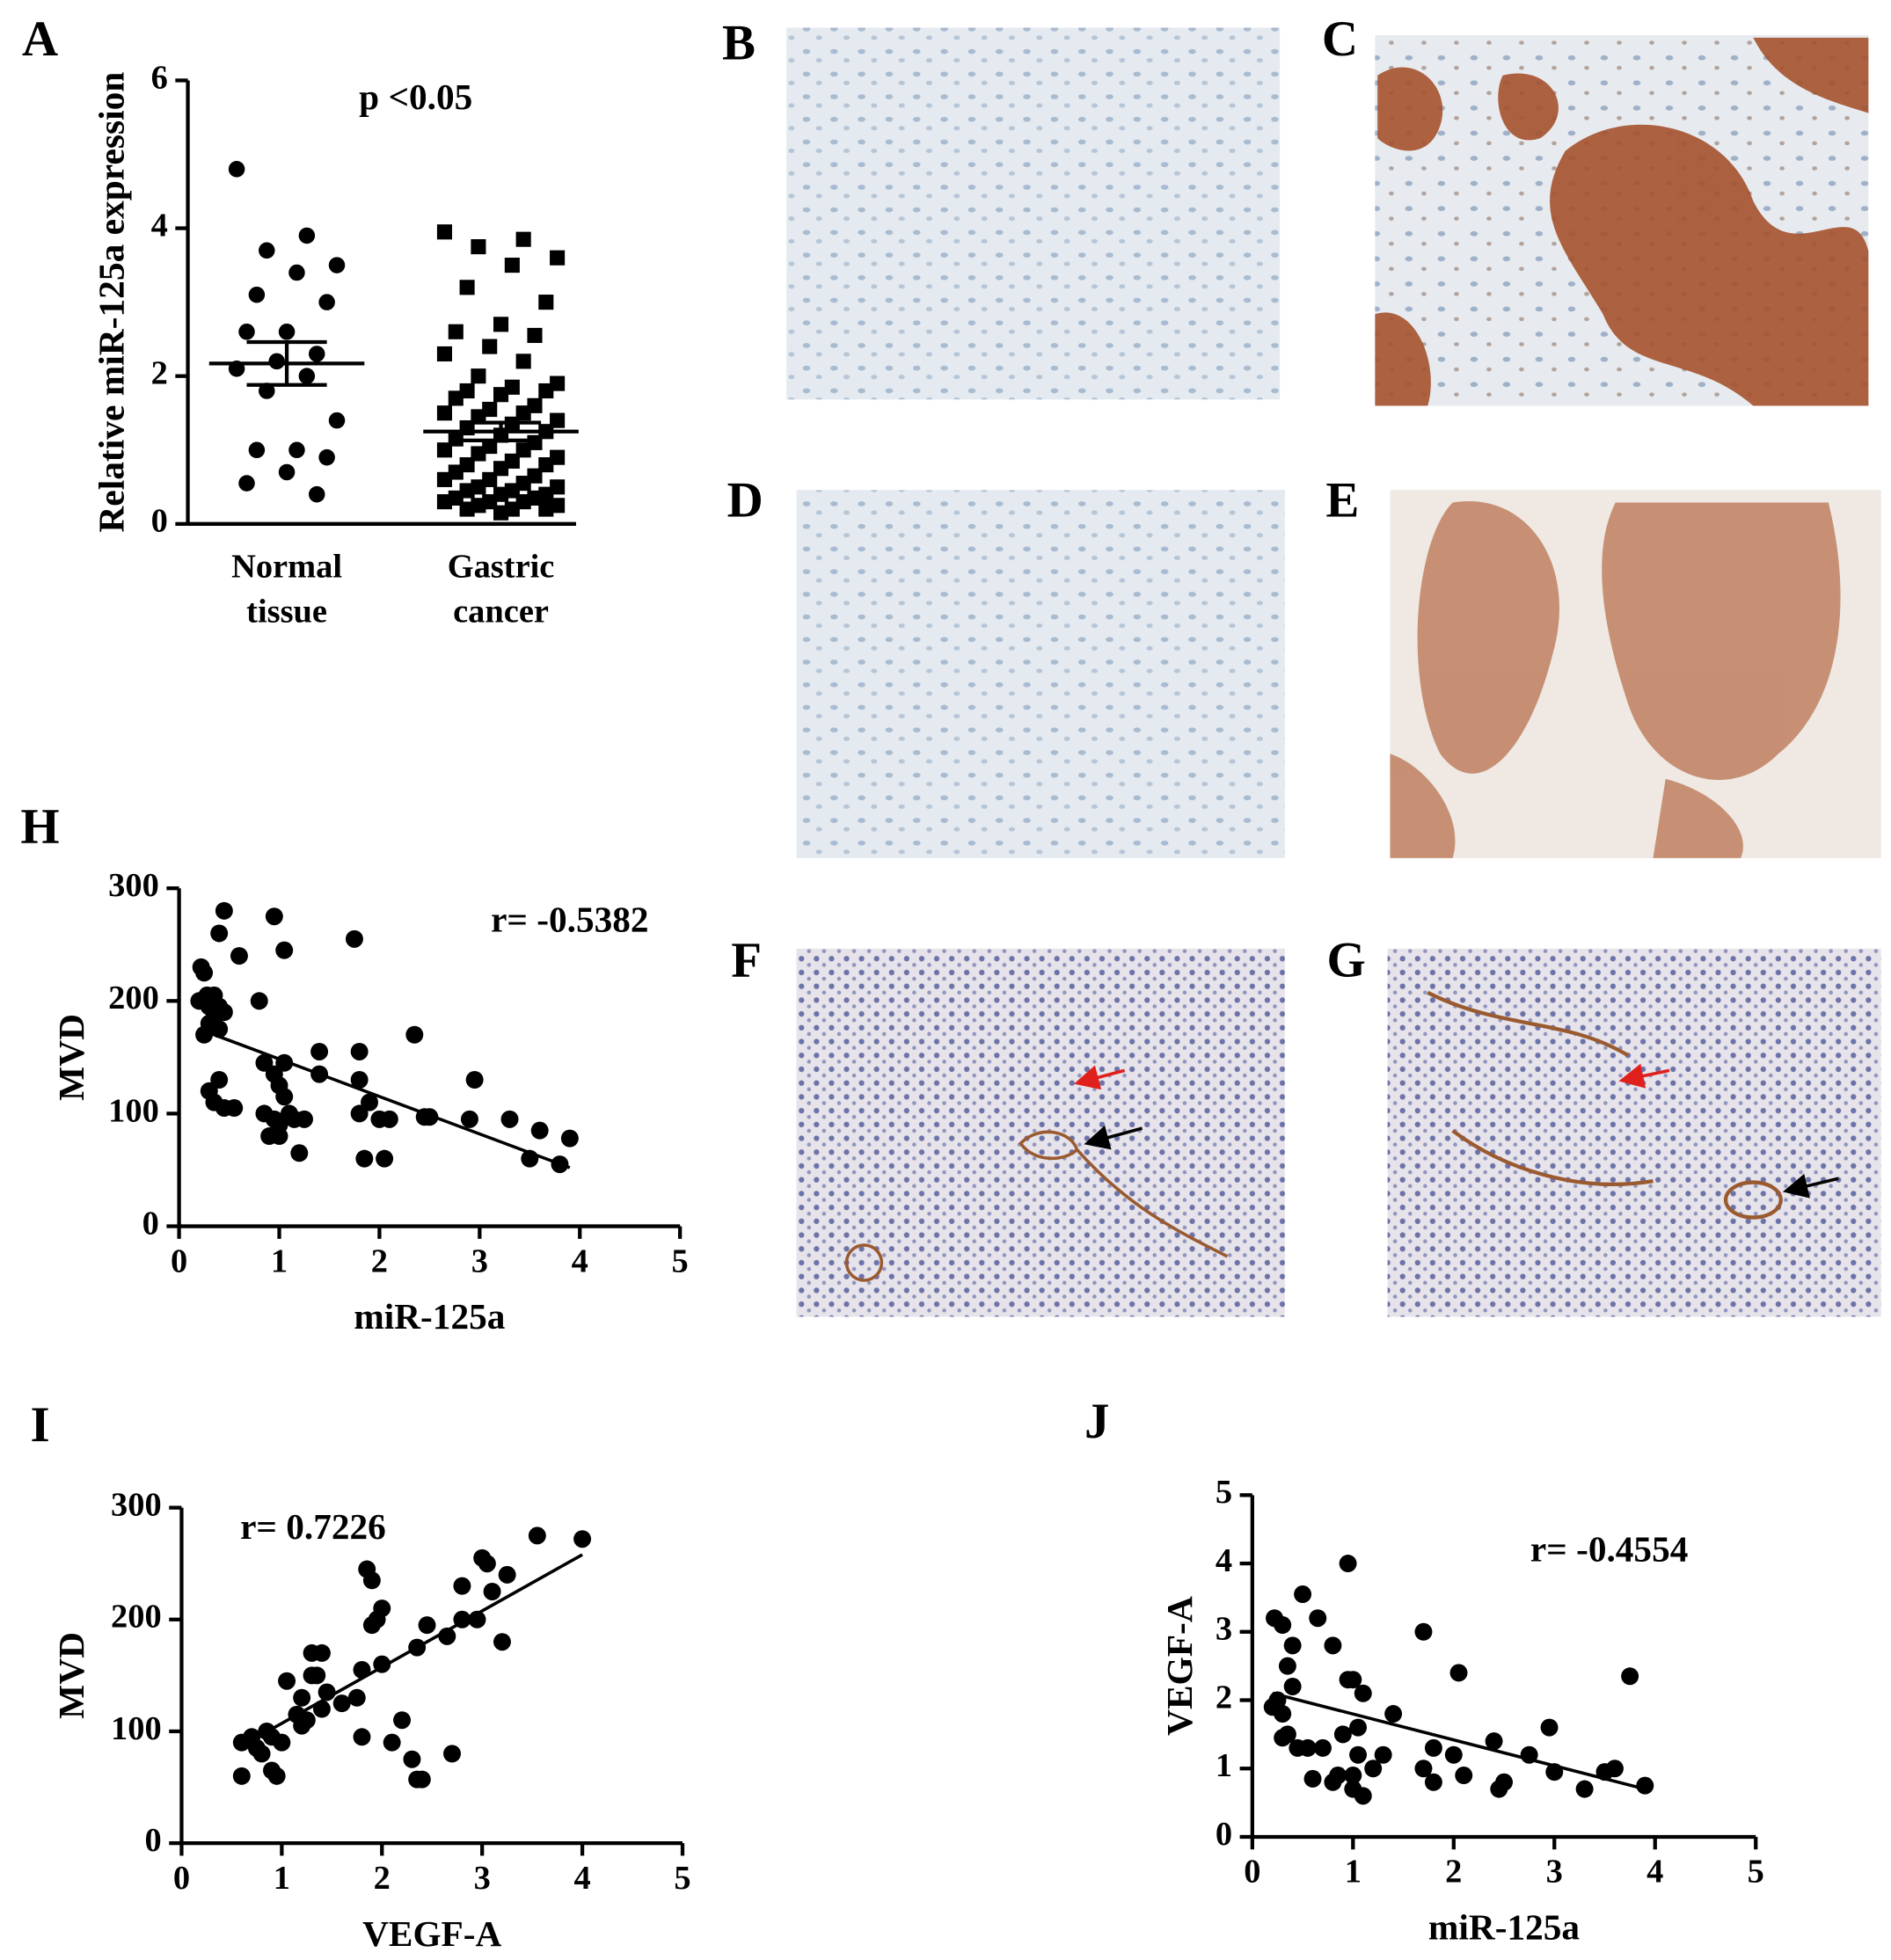 This screenshot has height=1960, width=1891. I want to click on x-tick-label: Normal tissue, so click(286, 589).